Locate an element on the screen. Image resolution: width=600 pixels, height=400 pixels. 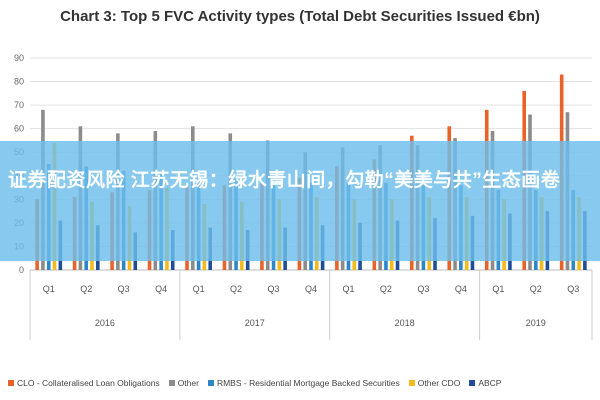
year-label: 2017 is located at coordinates (255, 323).